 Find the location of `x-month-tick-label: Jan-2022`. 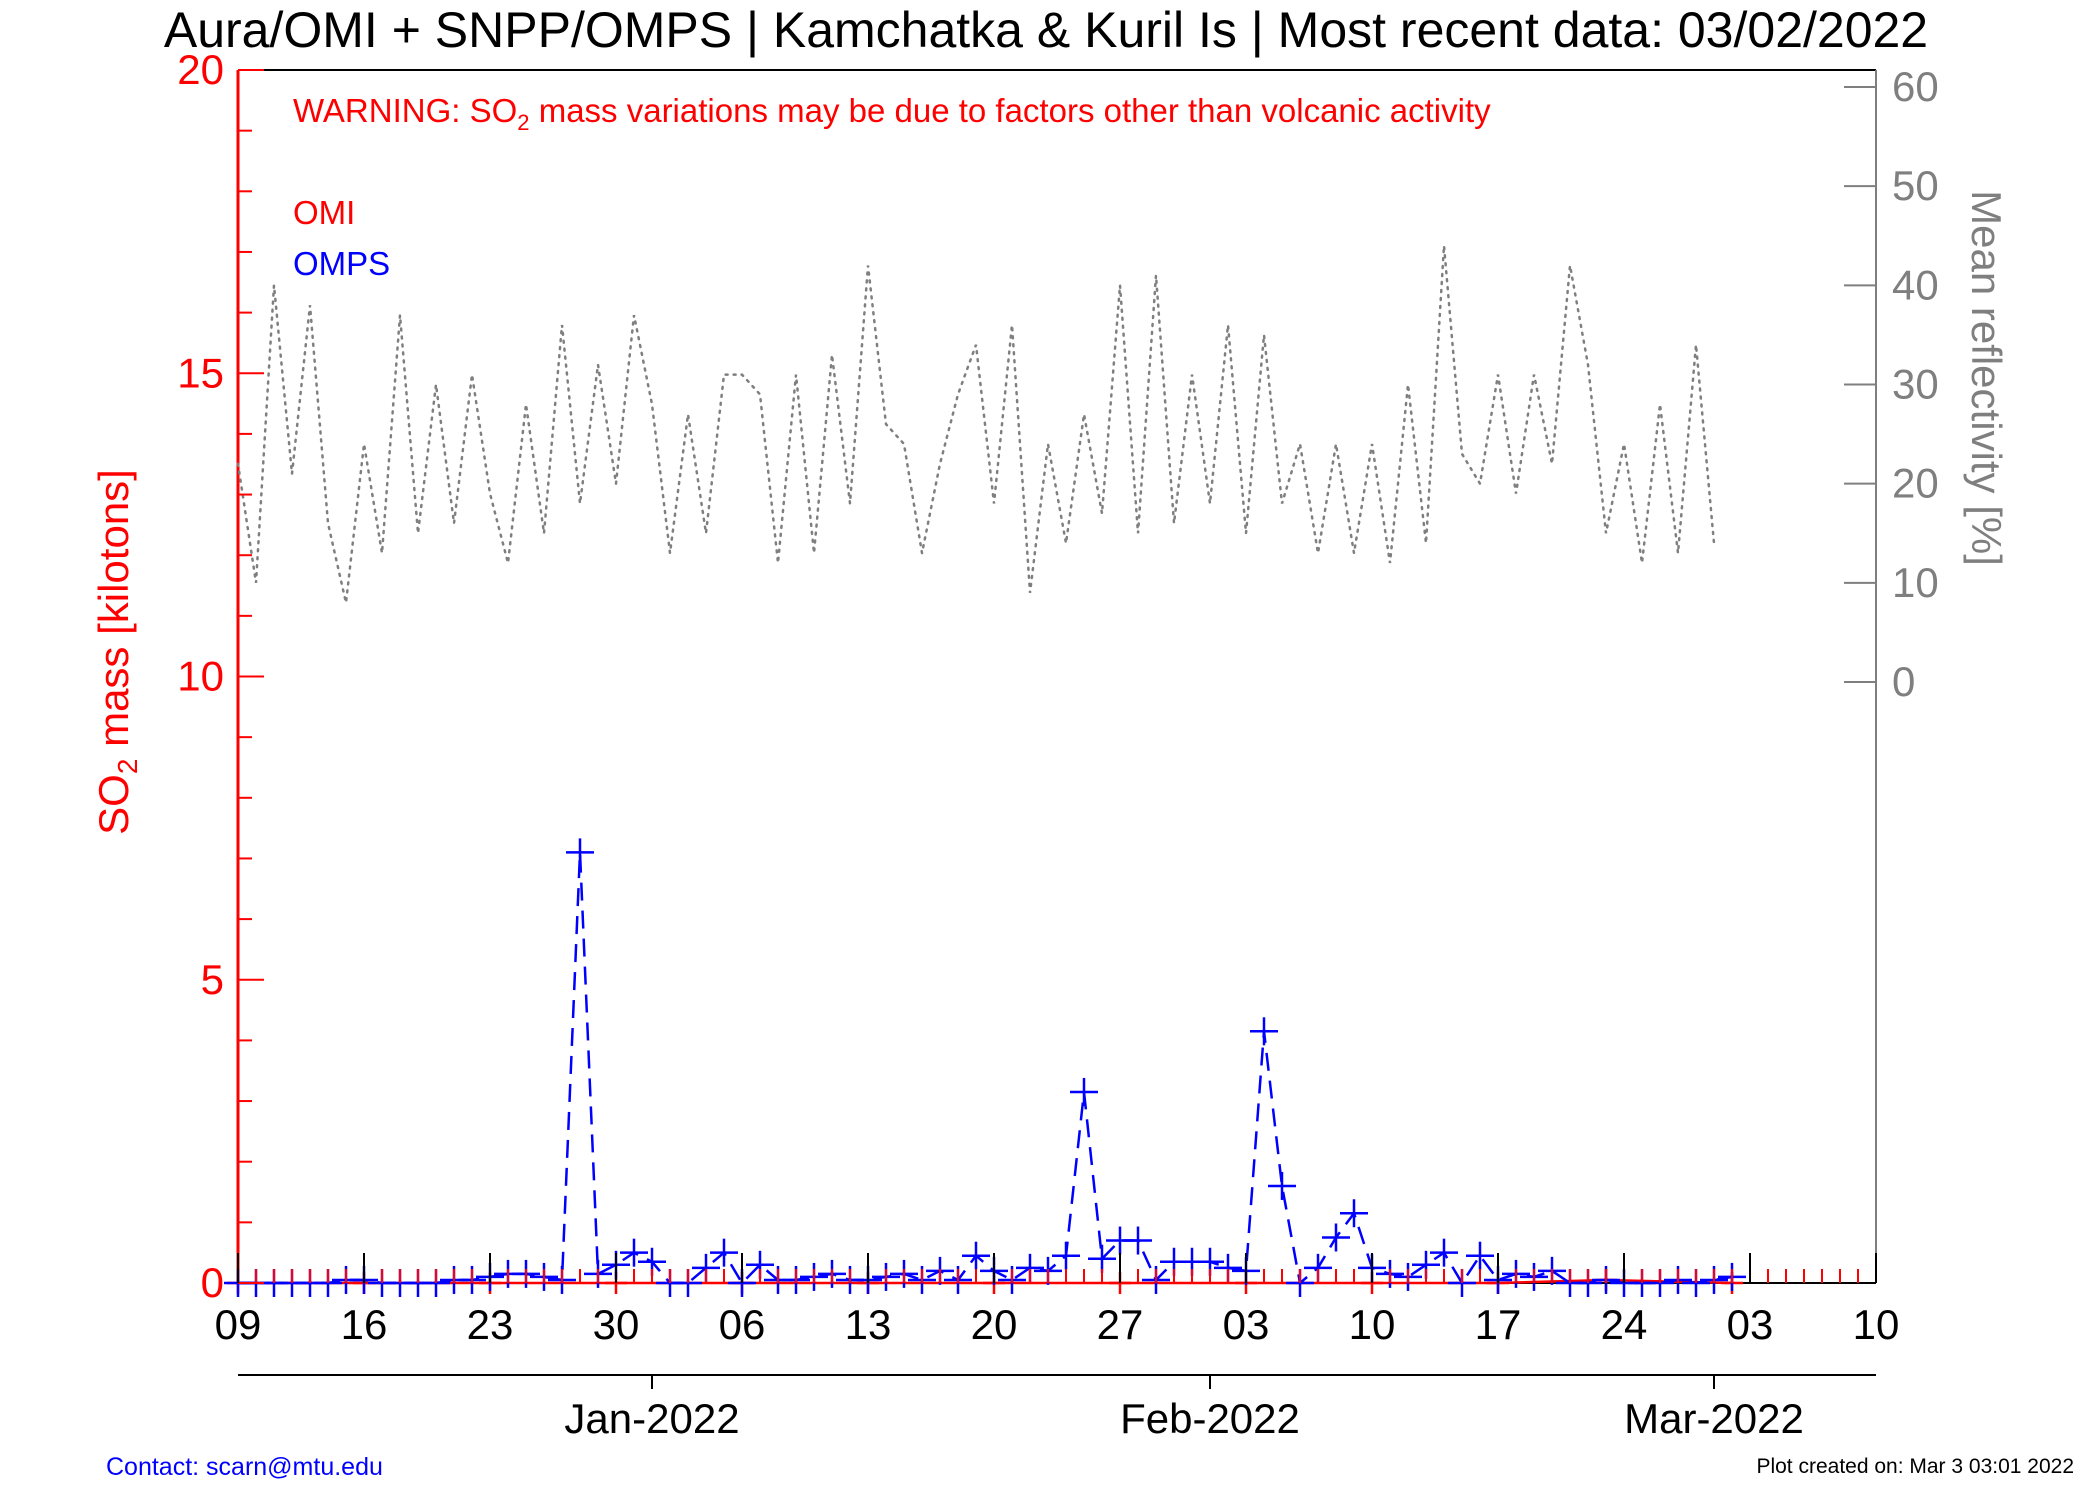

x-month-tick-label: Jan-2022 is located at coordinates (651, 1418).